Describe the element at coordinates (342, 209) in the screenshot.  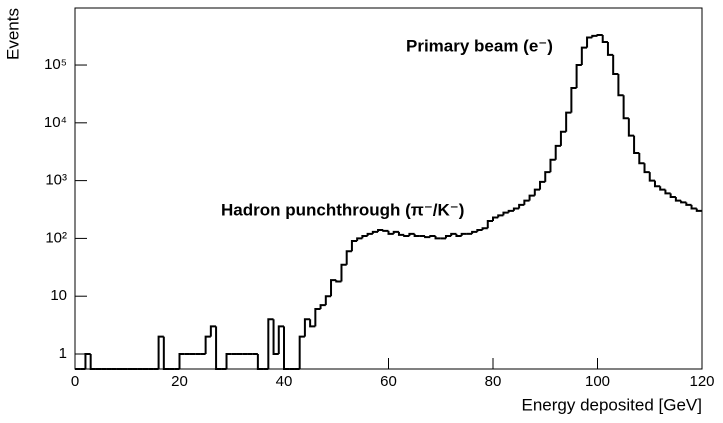
I see `annotation: Hadron punchthrough (π⁻/K⁻)` at that location.